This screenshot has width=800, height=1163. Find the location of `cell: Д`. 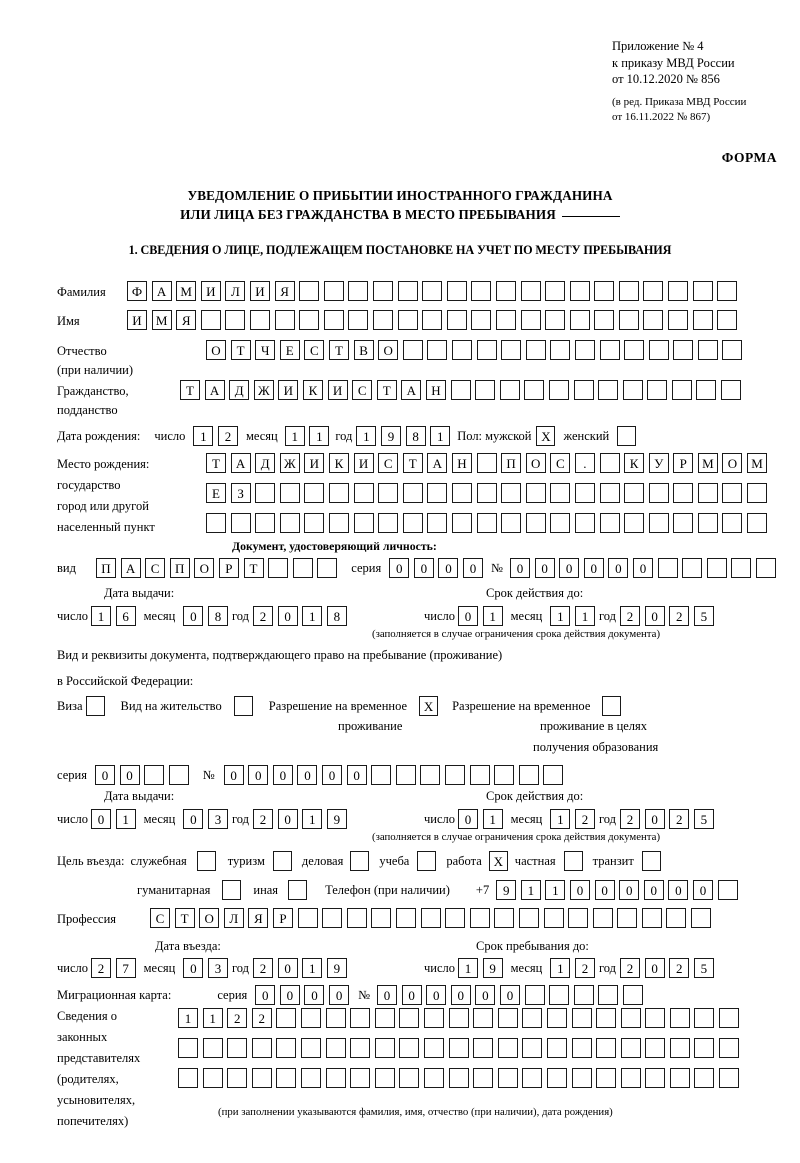

cell: Д is located at coordinates (239, 390).